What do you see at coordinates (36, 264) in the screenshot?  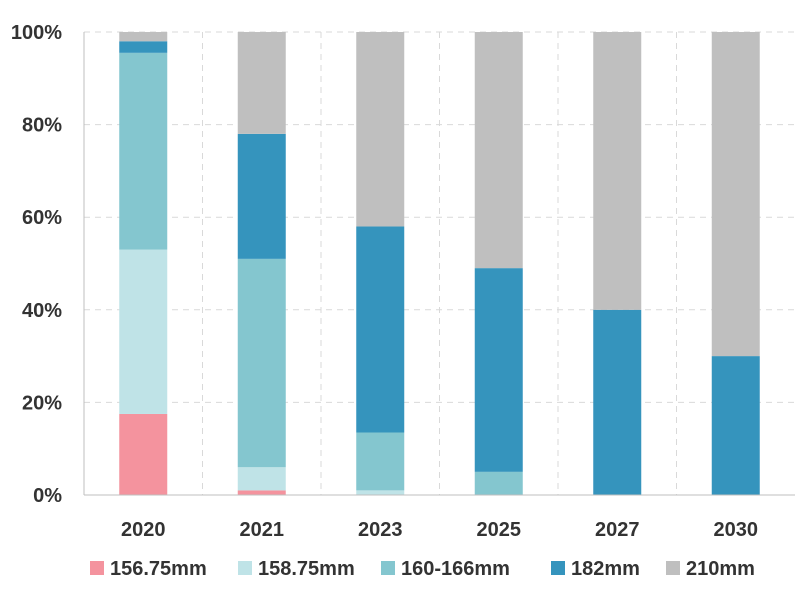 I see `y-tick-labels: 0% 20% 40% 60% 80% 100%` at bounding box center [36, 264].